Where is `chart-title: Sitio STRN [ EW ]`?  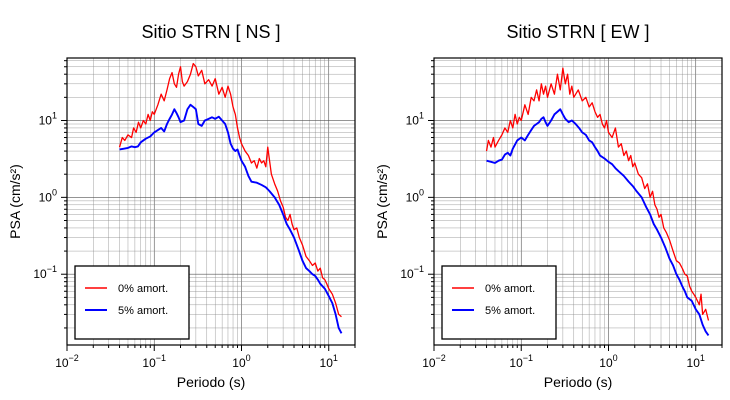
chart-title: Sitio STRN [ EW ] is located at coordinates (577, 32).